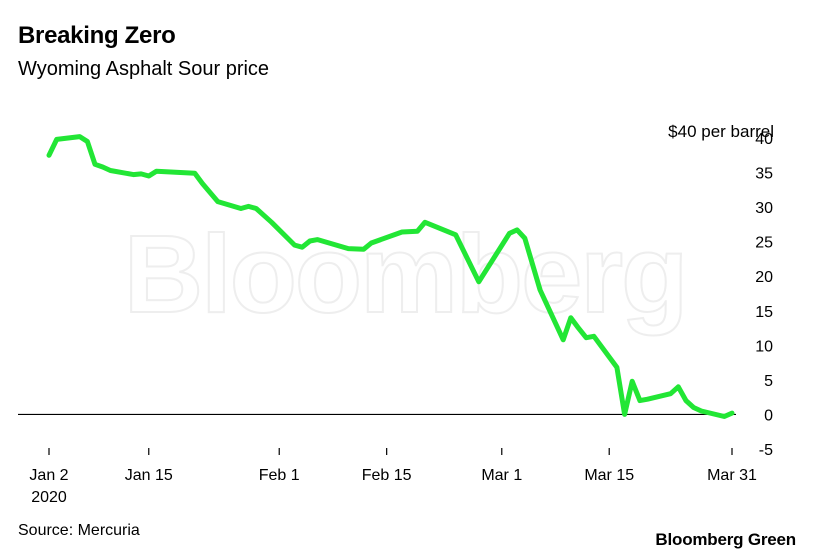 This screenshot has width=814, height=557. I want to click on x-tick-label: Jan 2, so click(48, 475).